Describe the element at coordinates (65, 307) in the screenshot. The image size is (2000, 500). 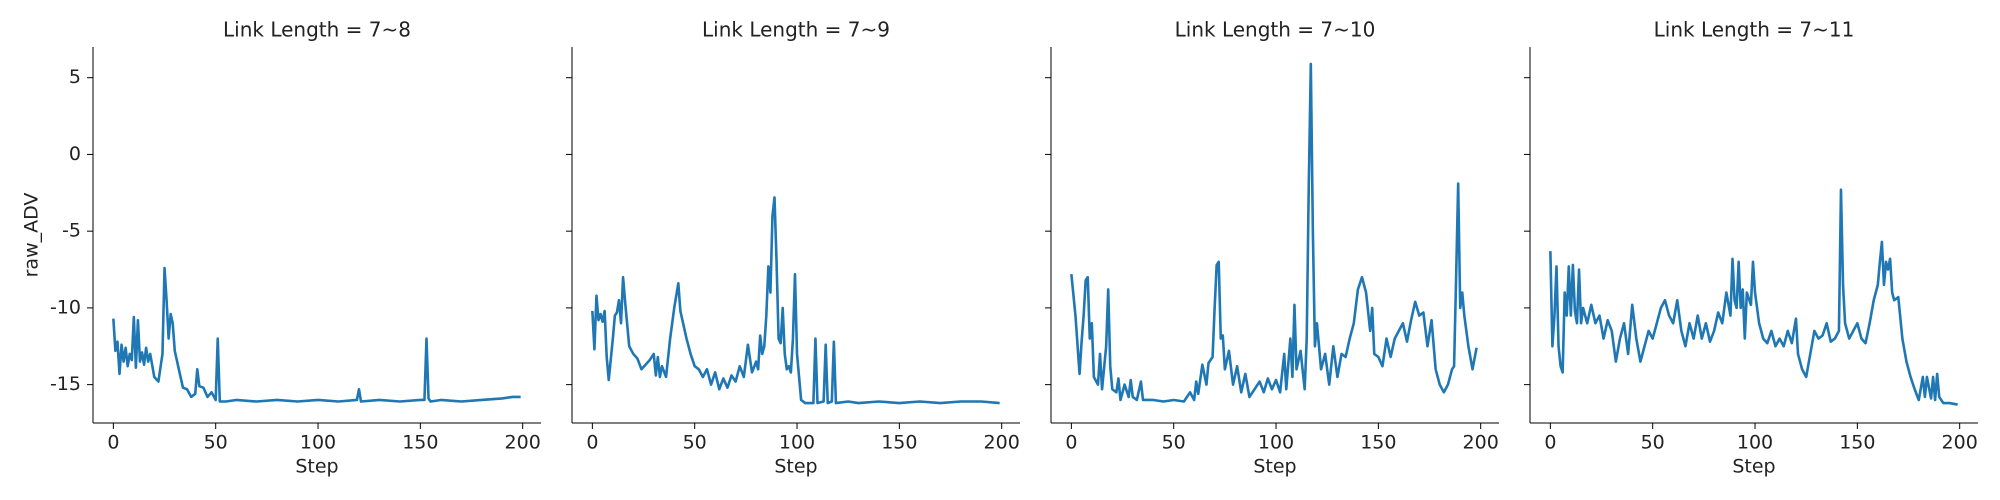
I see `y-tick-label: -10` at that location.